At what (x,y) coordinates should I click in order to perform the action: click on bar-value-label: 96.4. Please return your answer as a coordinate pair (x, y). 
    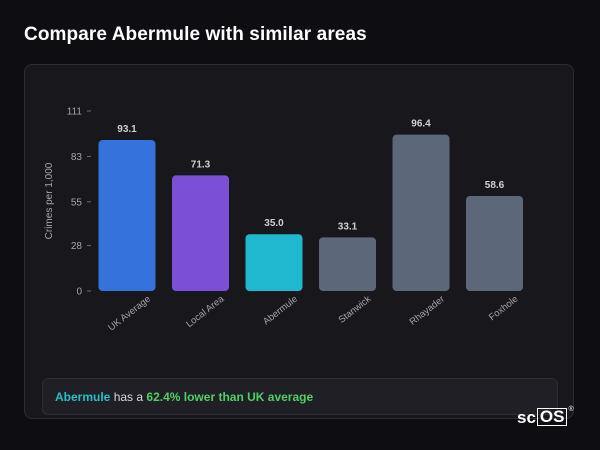
    Looking at the image, I should click on (421, 124).